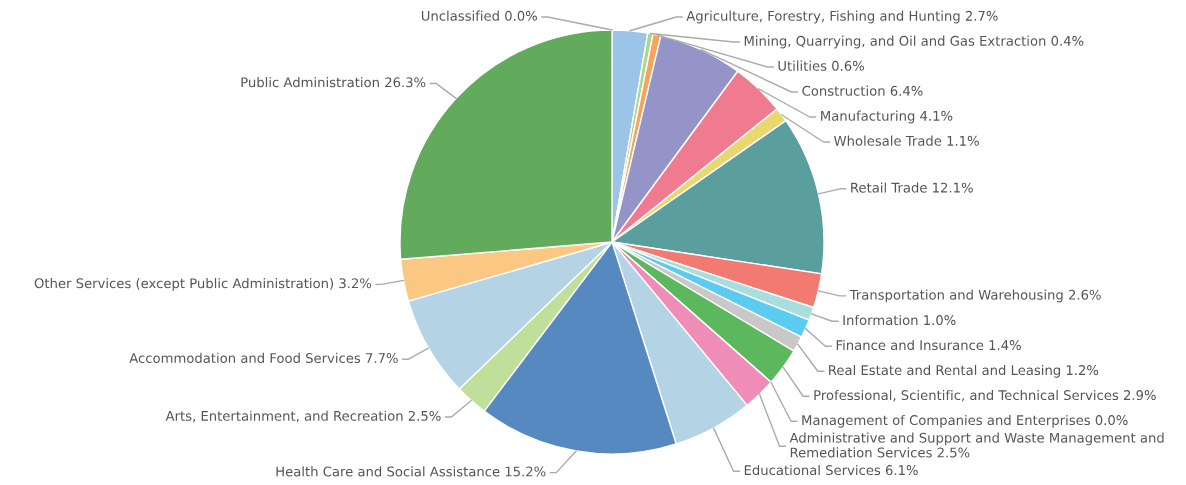 Image resolution: width=1186 pixels, height=485 pixels. What do you see at coordinates (303, 416) in the screenshot?
I see `slice-label: Arts, Entertainment, and Recreation 2.5%` at bounding box center [303, 416].